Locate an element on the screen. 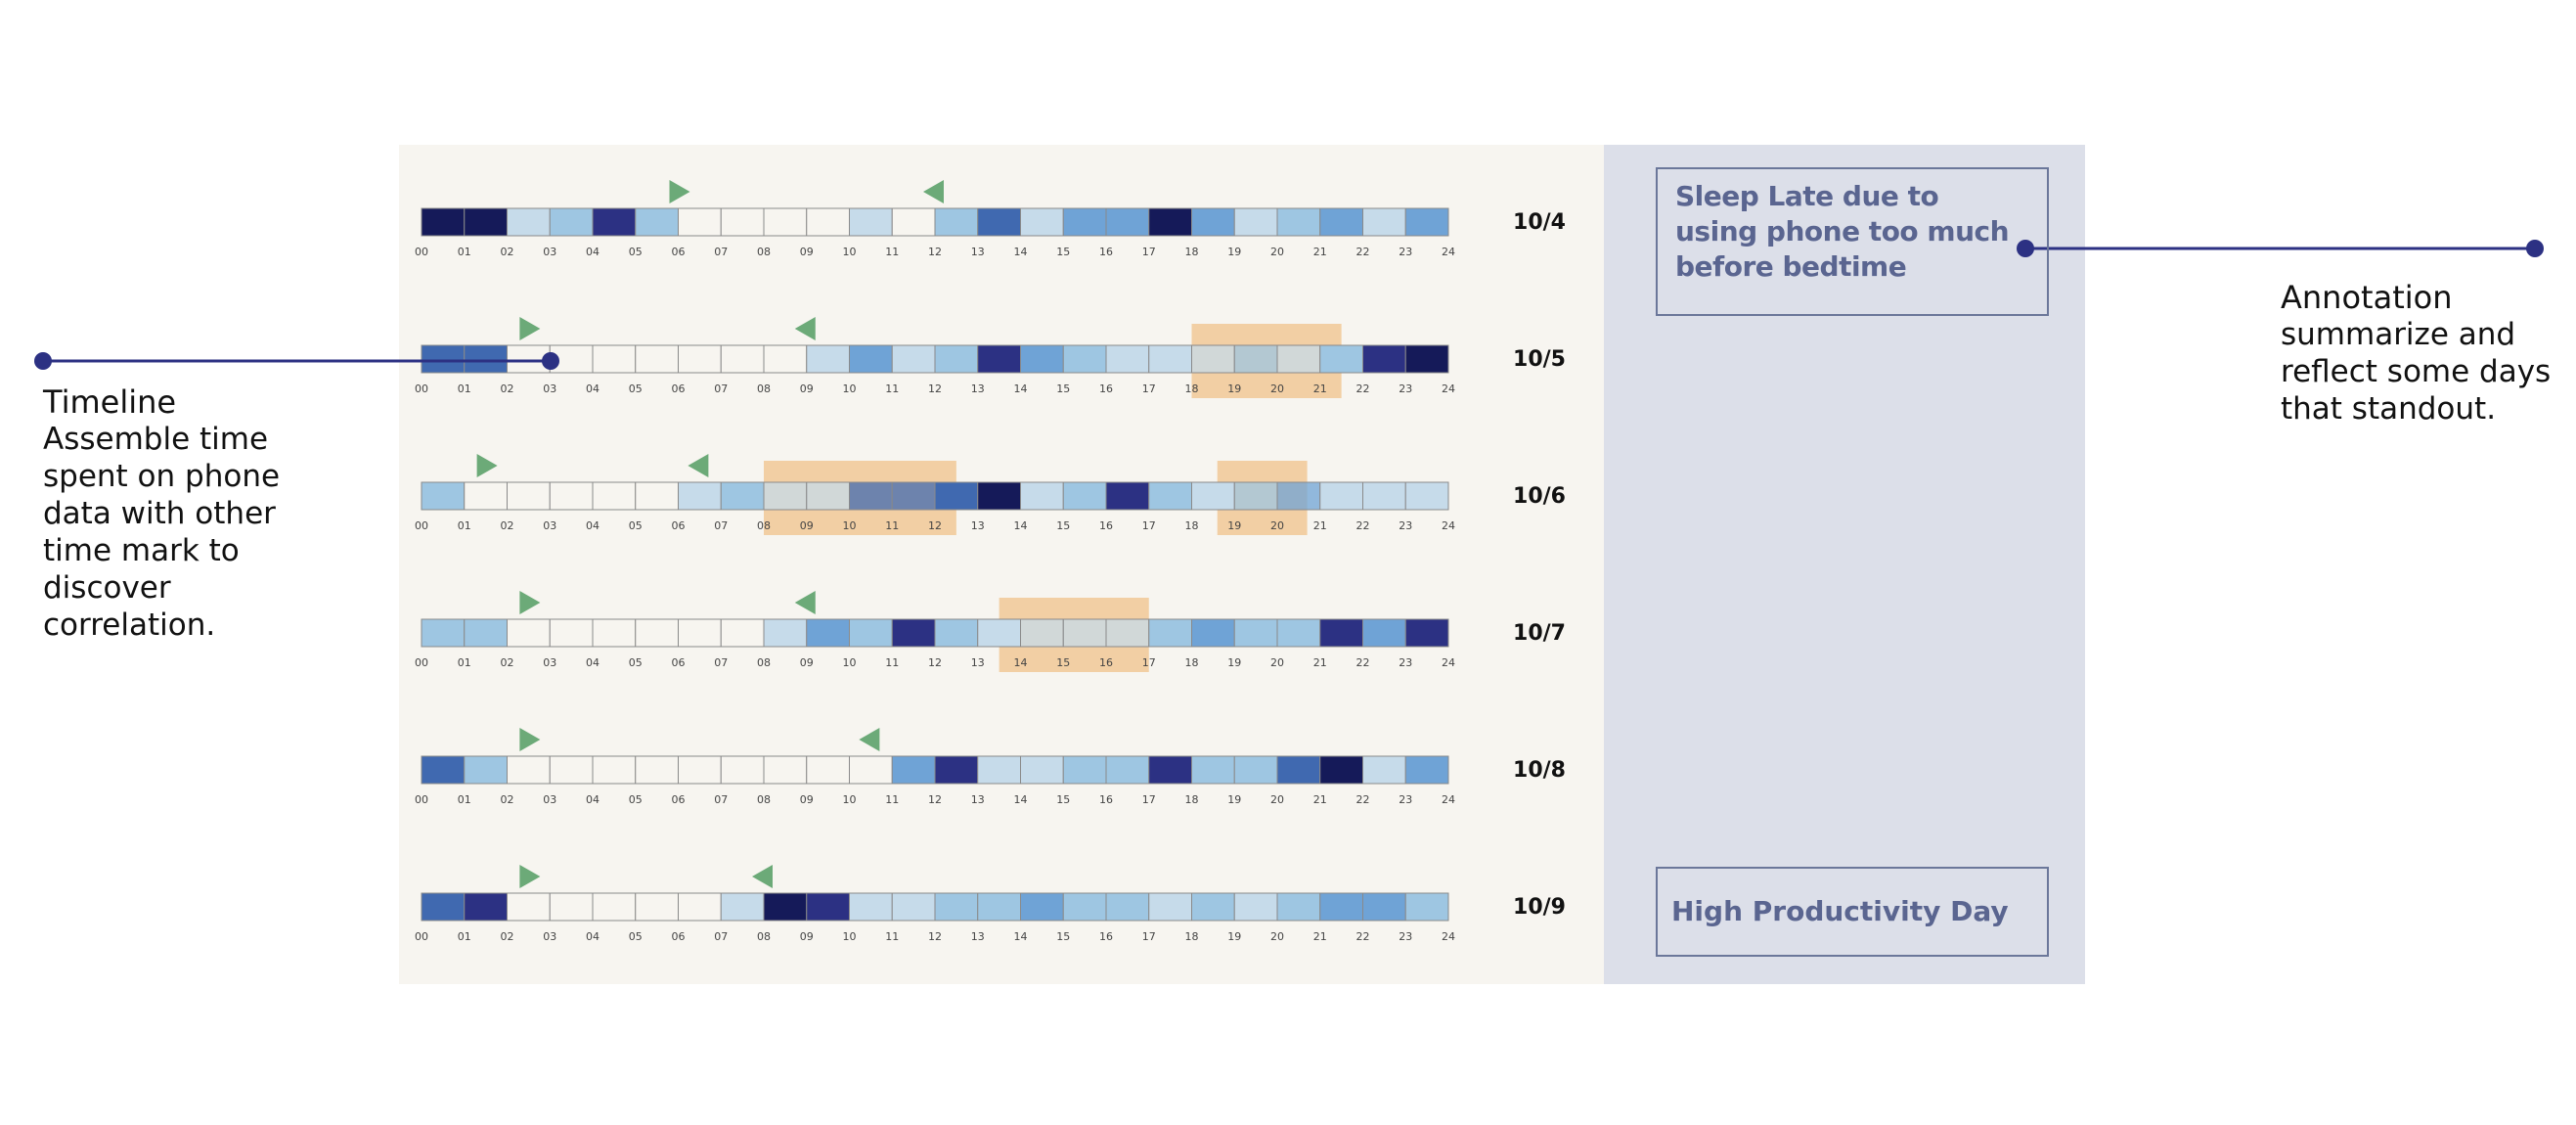 The image size is (2576, 1125). wake-marker is located at coordinates (933, 191).